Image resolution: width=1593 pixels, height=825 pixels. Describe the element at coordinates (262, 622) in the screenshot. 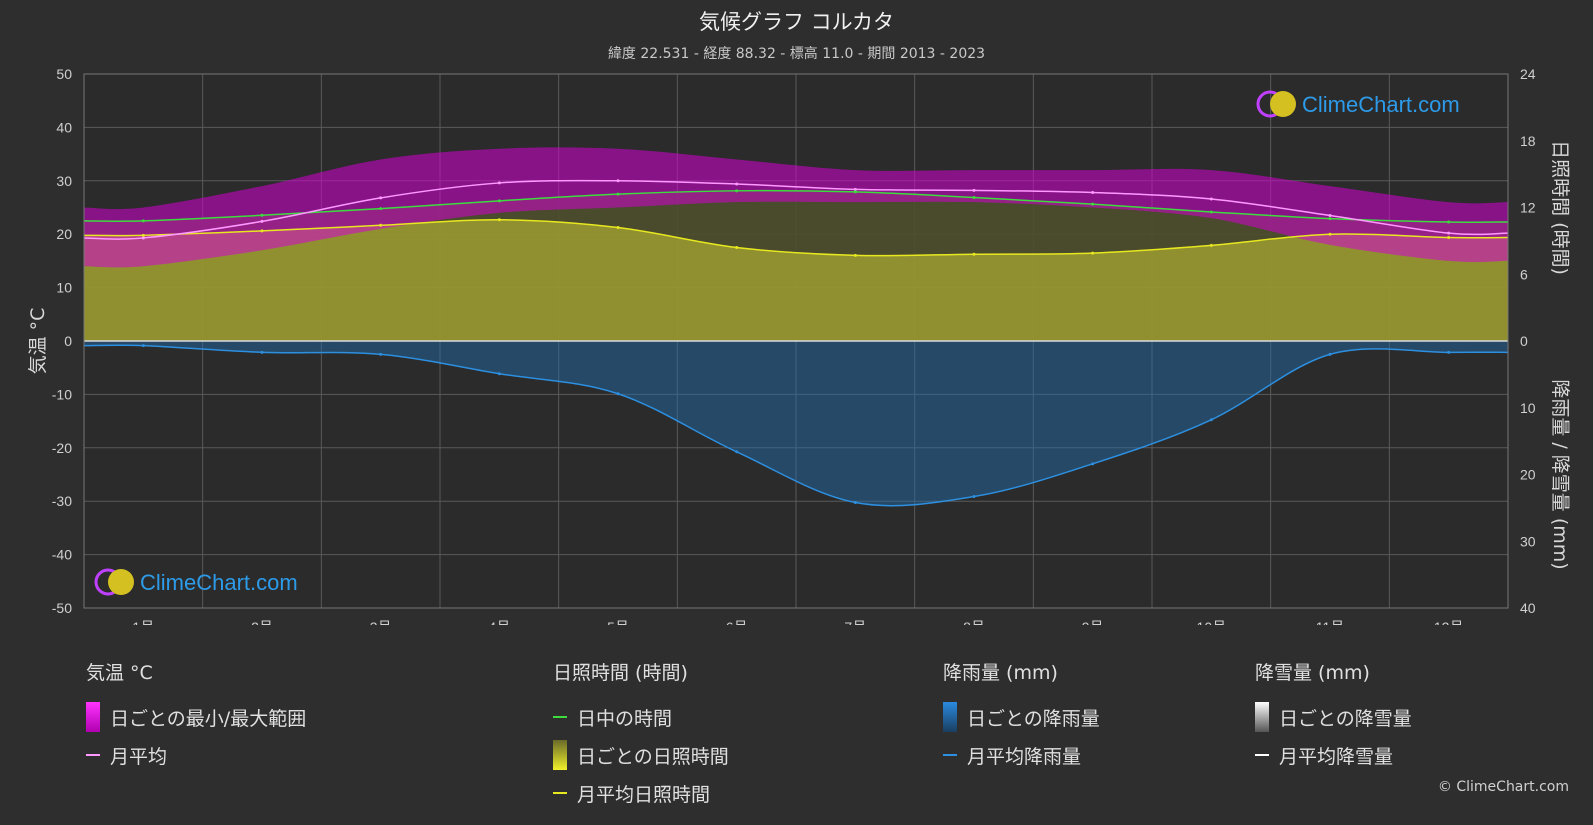

I see `month-label: 2月` at that location.